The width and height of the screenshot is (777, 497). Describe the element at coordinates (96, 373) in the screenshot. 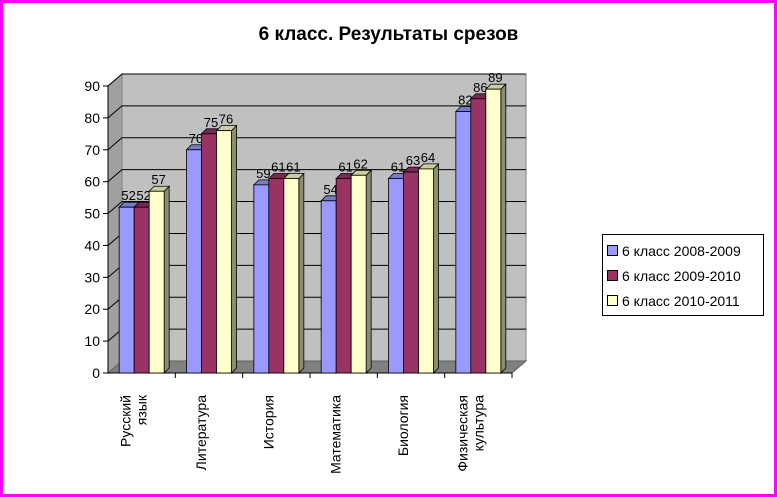

I see `y-tick-label: 0` at that location.